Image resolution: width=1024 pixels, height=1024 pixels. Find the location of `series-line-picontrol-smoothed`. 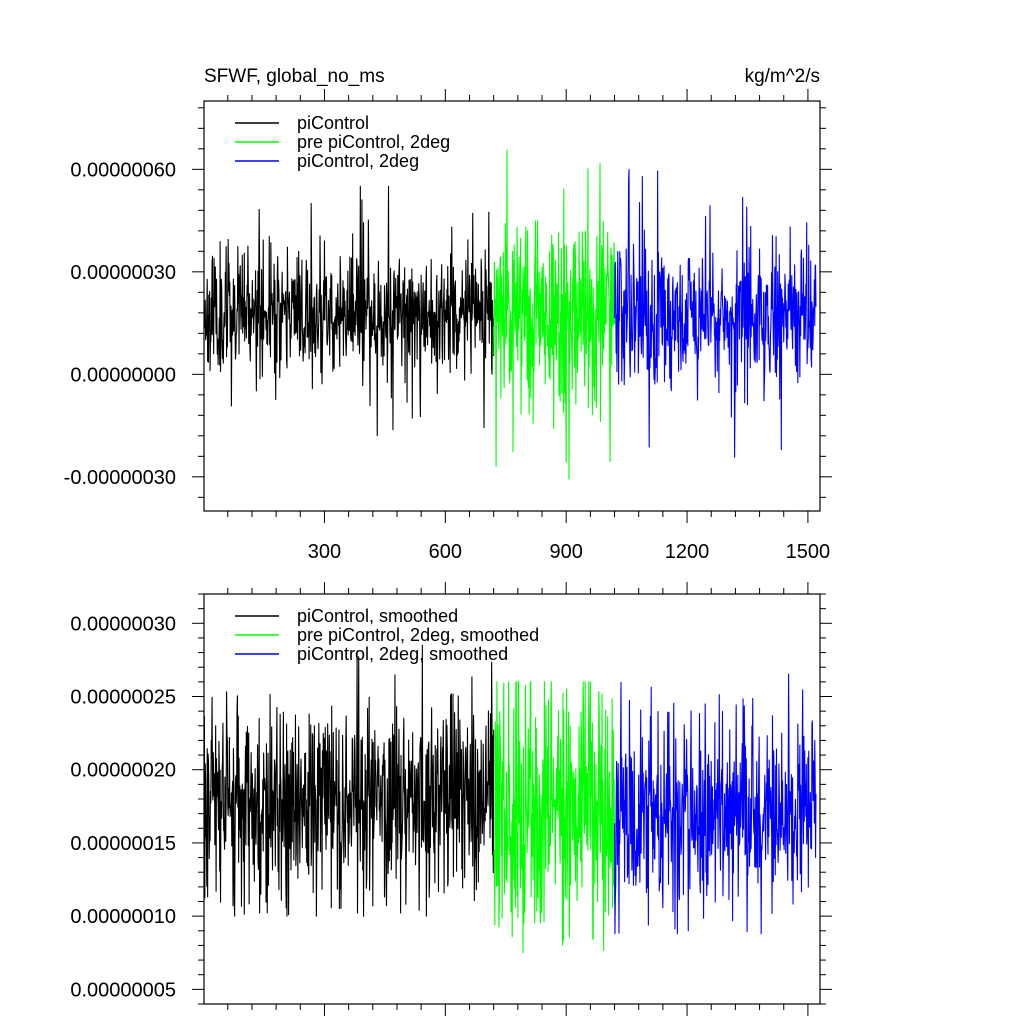

series-line-picontrol-smoothed is located at coordinates (349, 780).